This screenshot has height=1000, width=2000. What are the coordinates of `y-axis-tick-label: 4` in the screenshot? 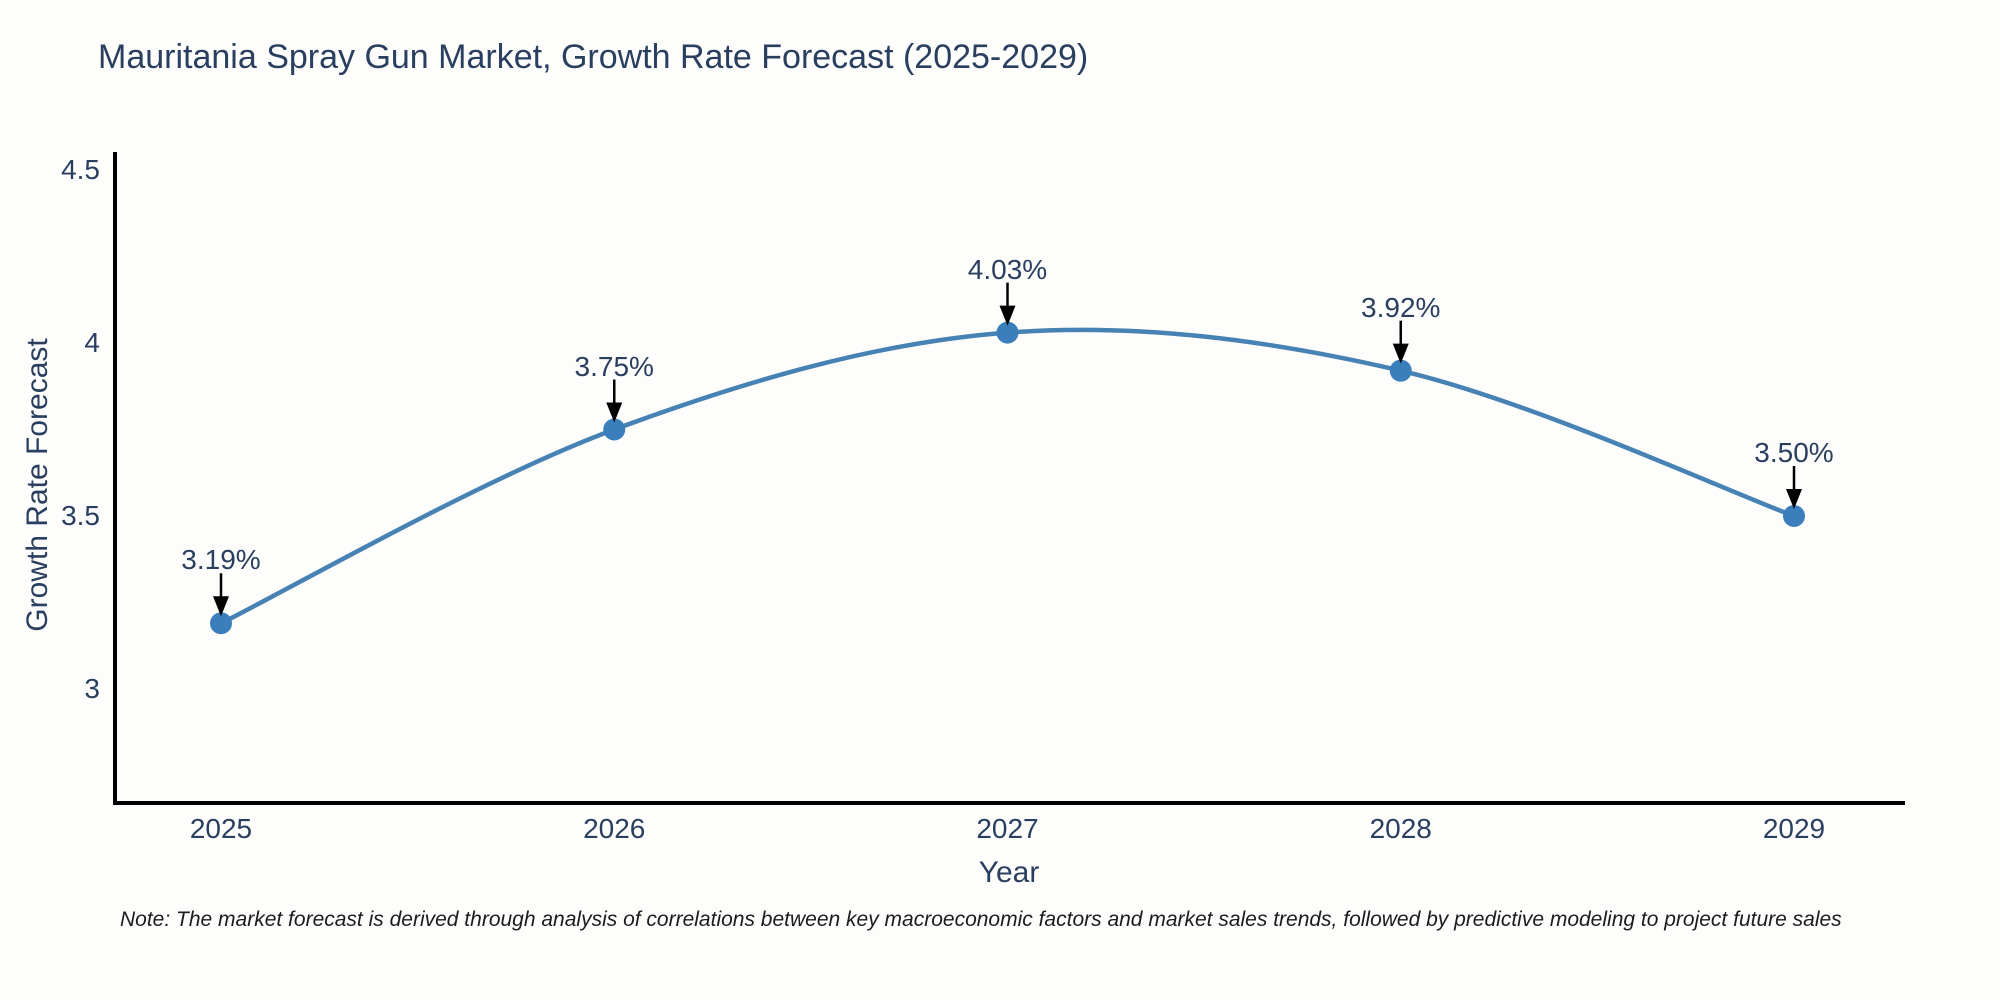 It's located at (92, 342).